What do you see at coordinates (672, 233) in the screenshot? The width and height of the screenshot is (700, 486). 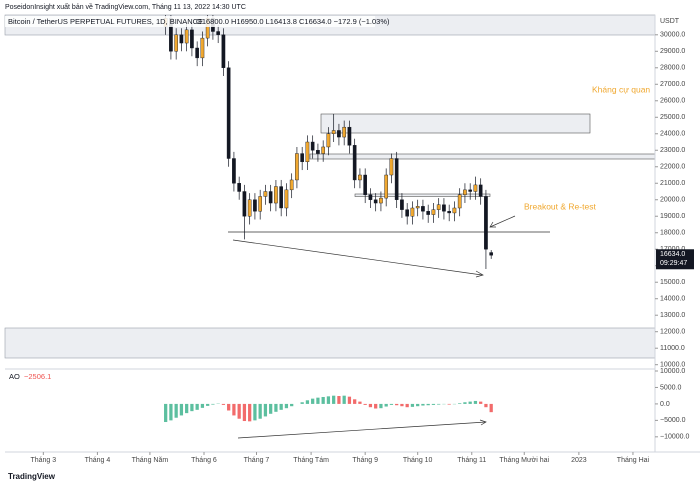 I see `y-tick-label: 18000.0` at bounding box center [672, 233].